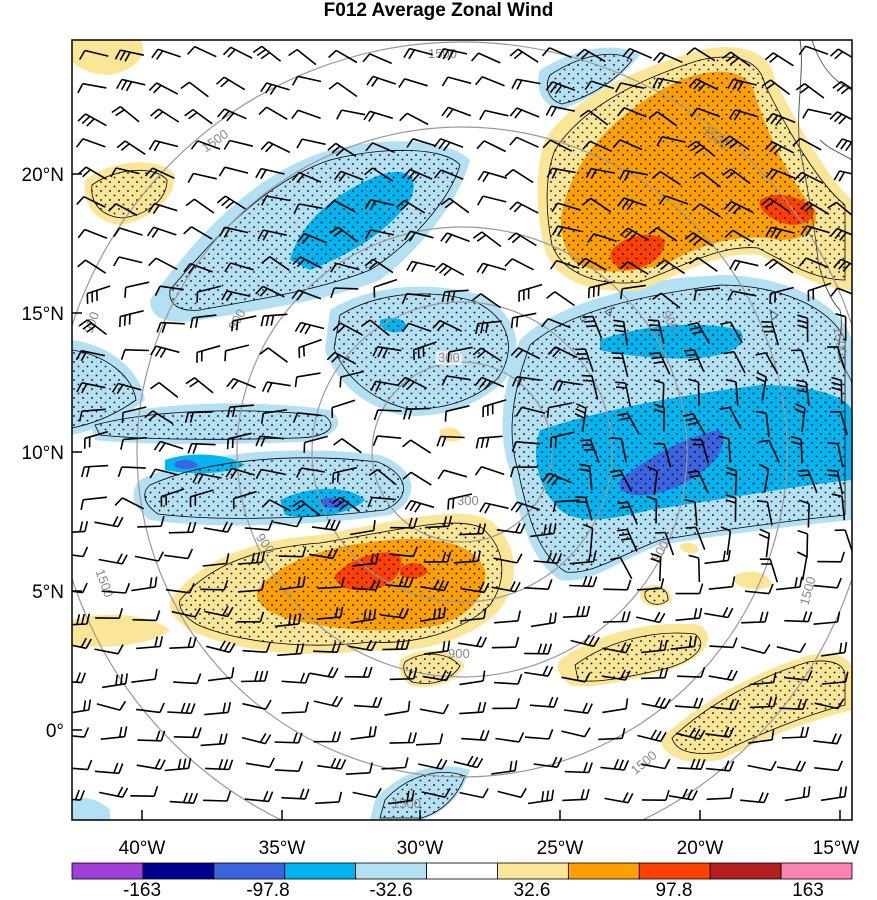 This screenshot has height=900, width=877. I want to click on ring-label-1500-south: 1500, so click(406, 803).